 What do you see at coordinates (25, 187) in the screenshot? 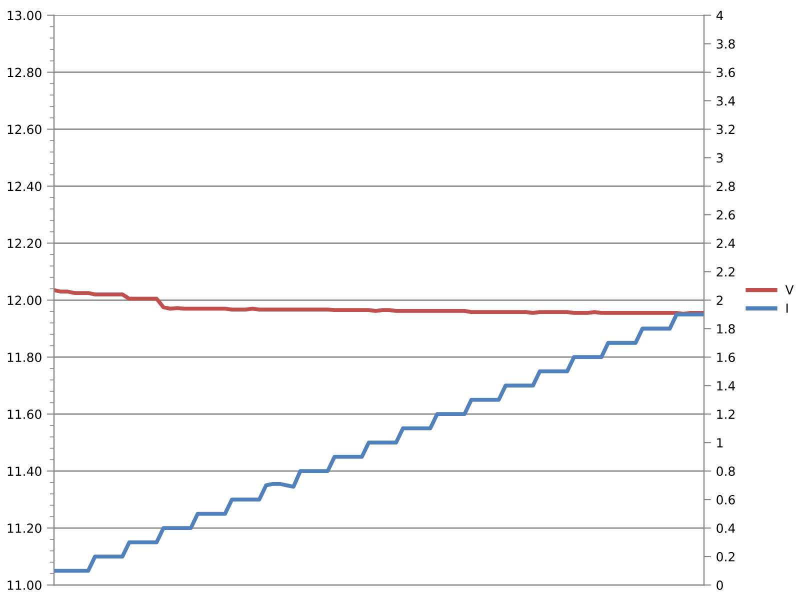
I see `y-tick-label: 12.40` at bounding box center [25, 187].